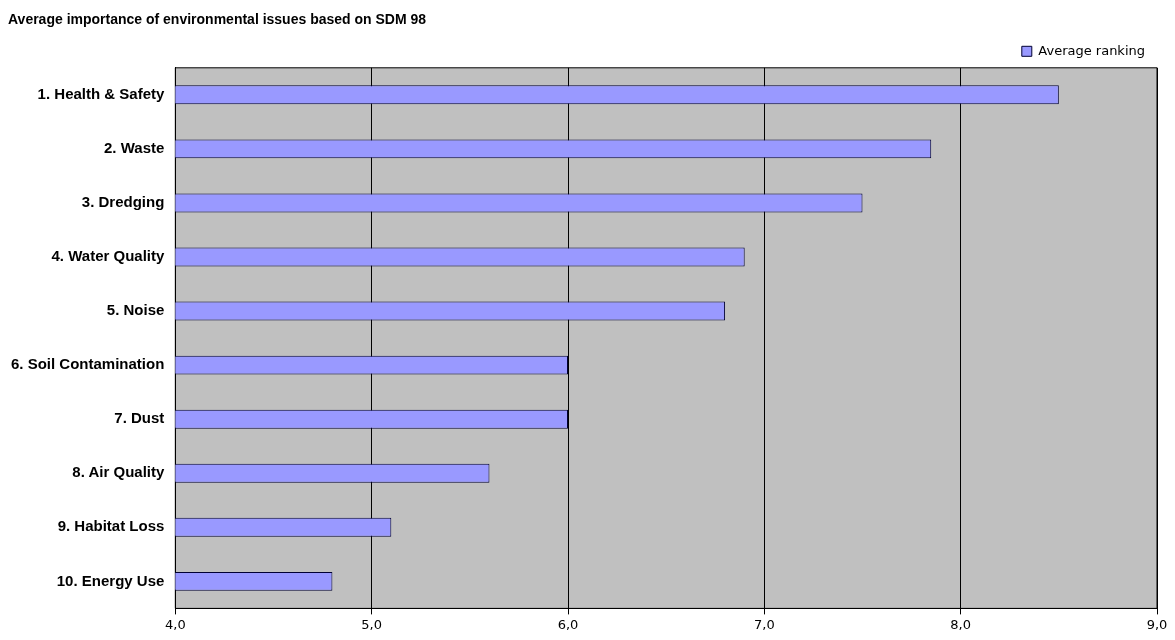 This screenshot has width=1175, height=640. Describe the element at coordinates (111, 526) in the screenshot. I see `y-tick-label: 9. Habitat Loss` at that location.